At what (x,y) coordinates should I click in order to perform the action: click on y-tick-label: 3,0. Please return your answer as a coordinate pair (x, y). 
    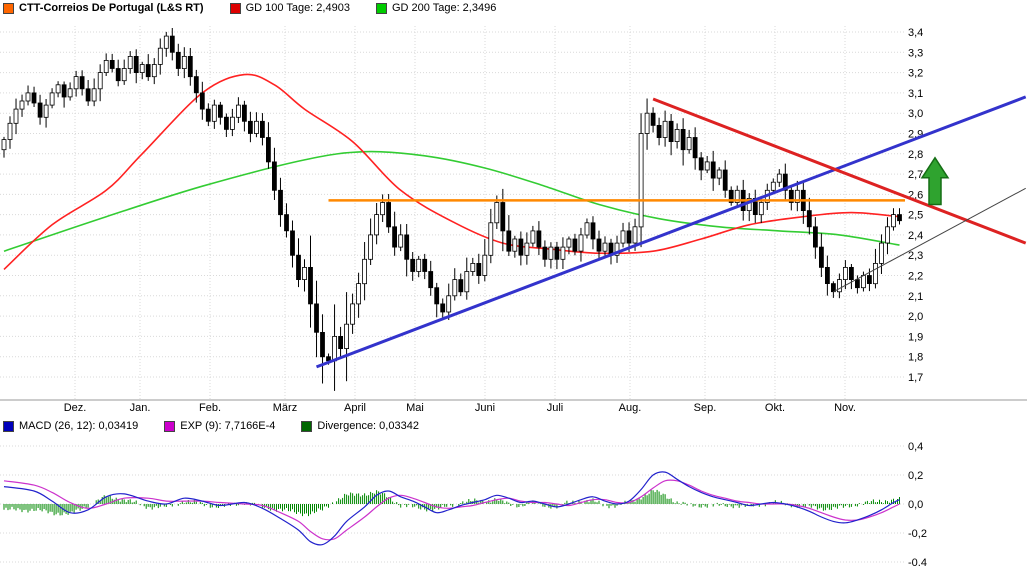
    Looking at the image, I should click on (915, 114).